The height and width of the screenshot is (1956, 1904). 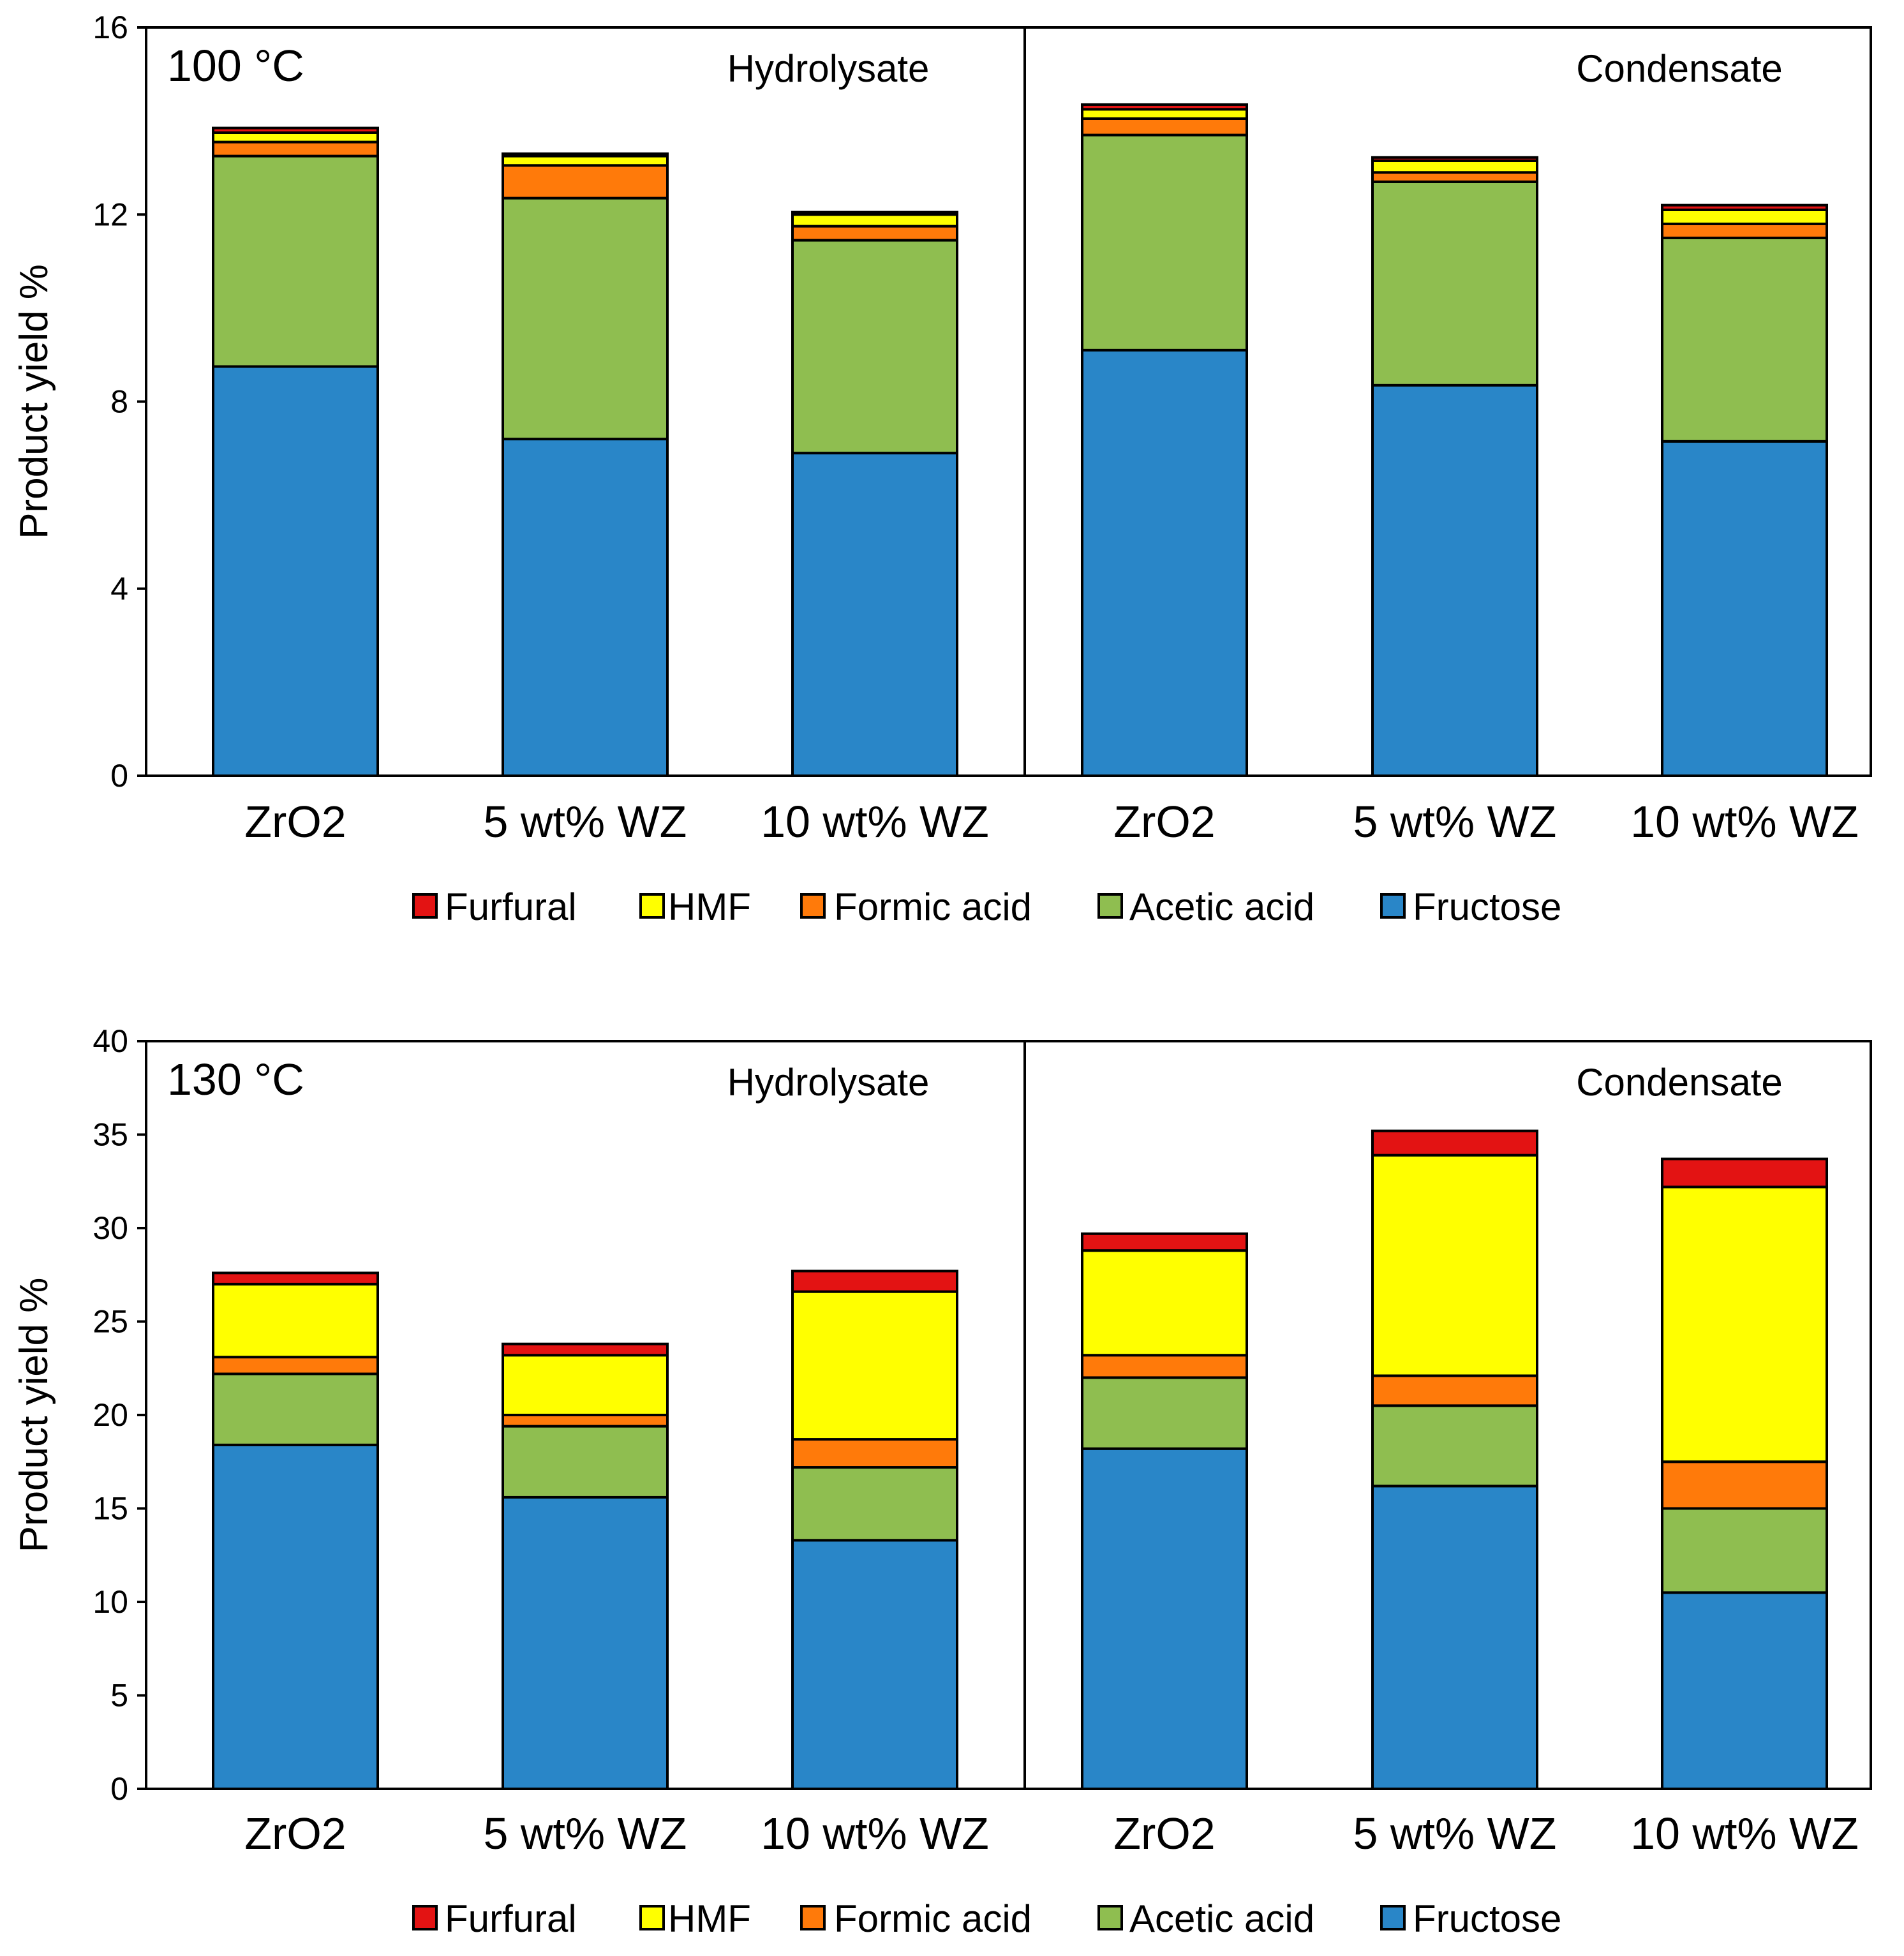 What do you see at coordinates (110, 1041) in the screenshot?
I see `y-tick-label: 40` at bounding box center [110, 1041].